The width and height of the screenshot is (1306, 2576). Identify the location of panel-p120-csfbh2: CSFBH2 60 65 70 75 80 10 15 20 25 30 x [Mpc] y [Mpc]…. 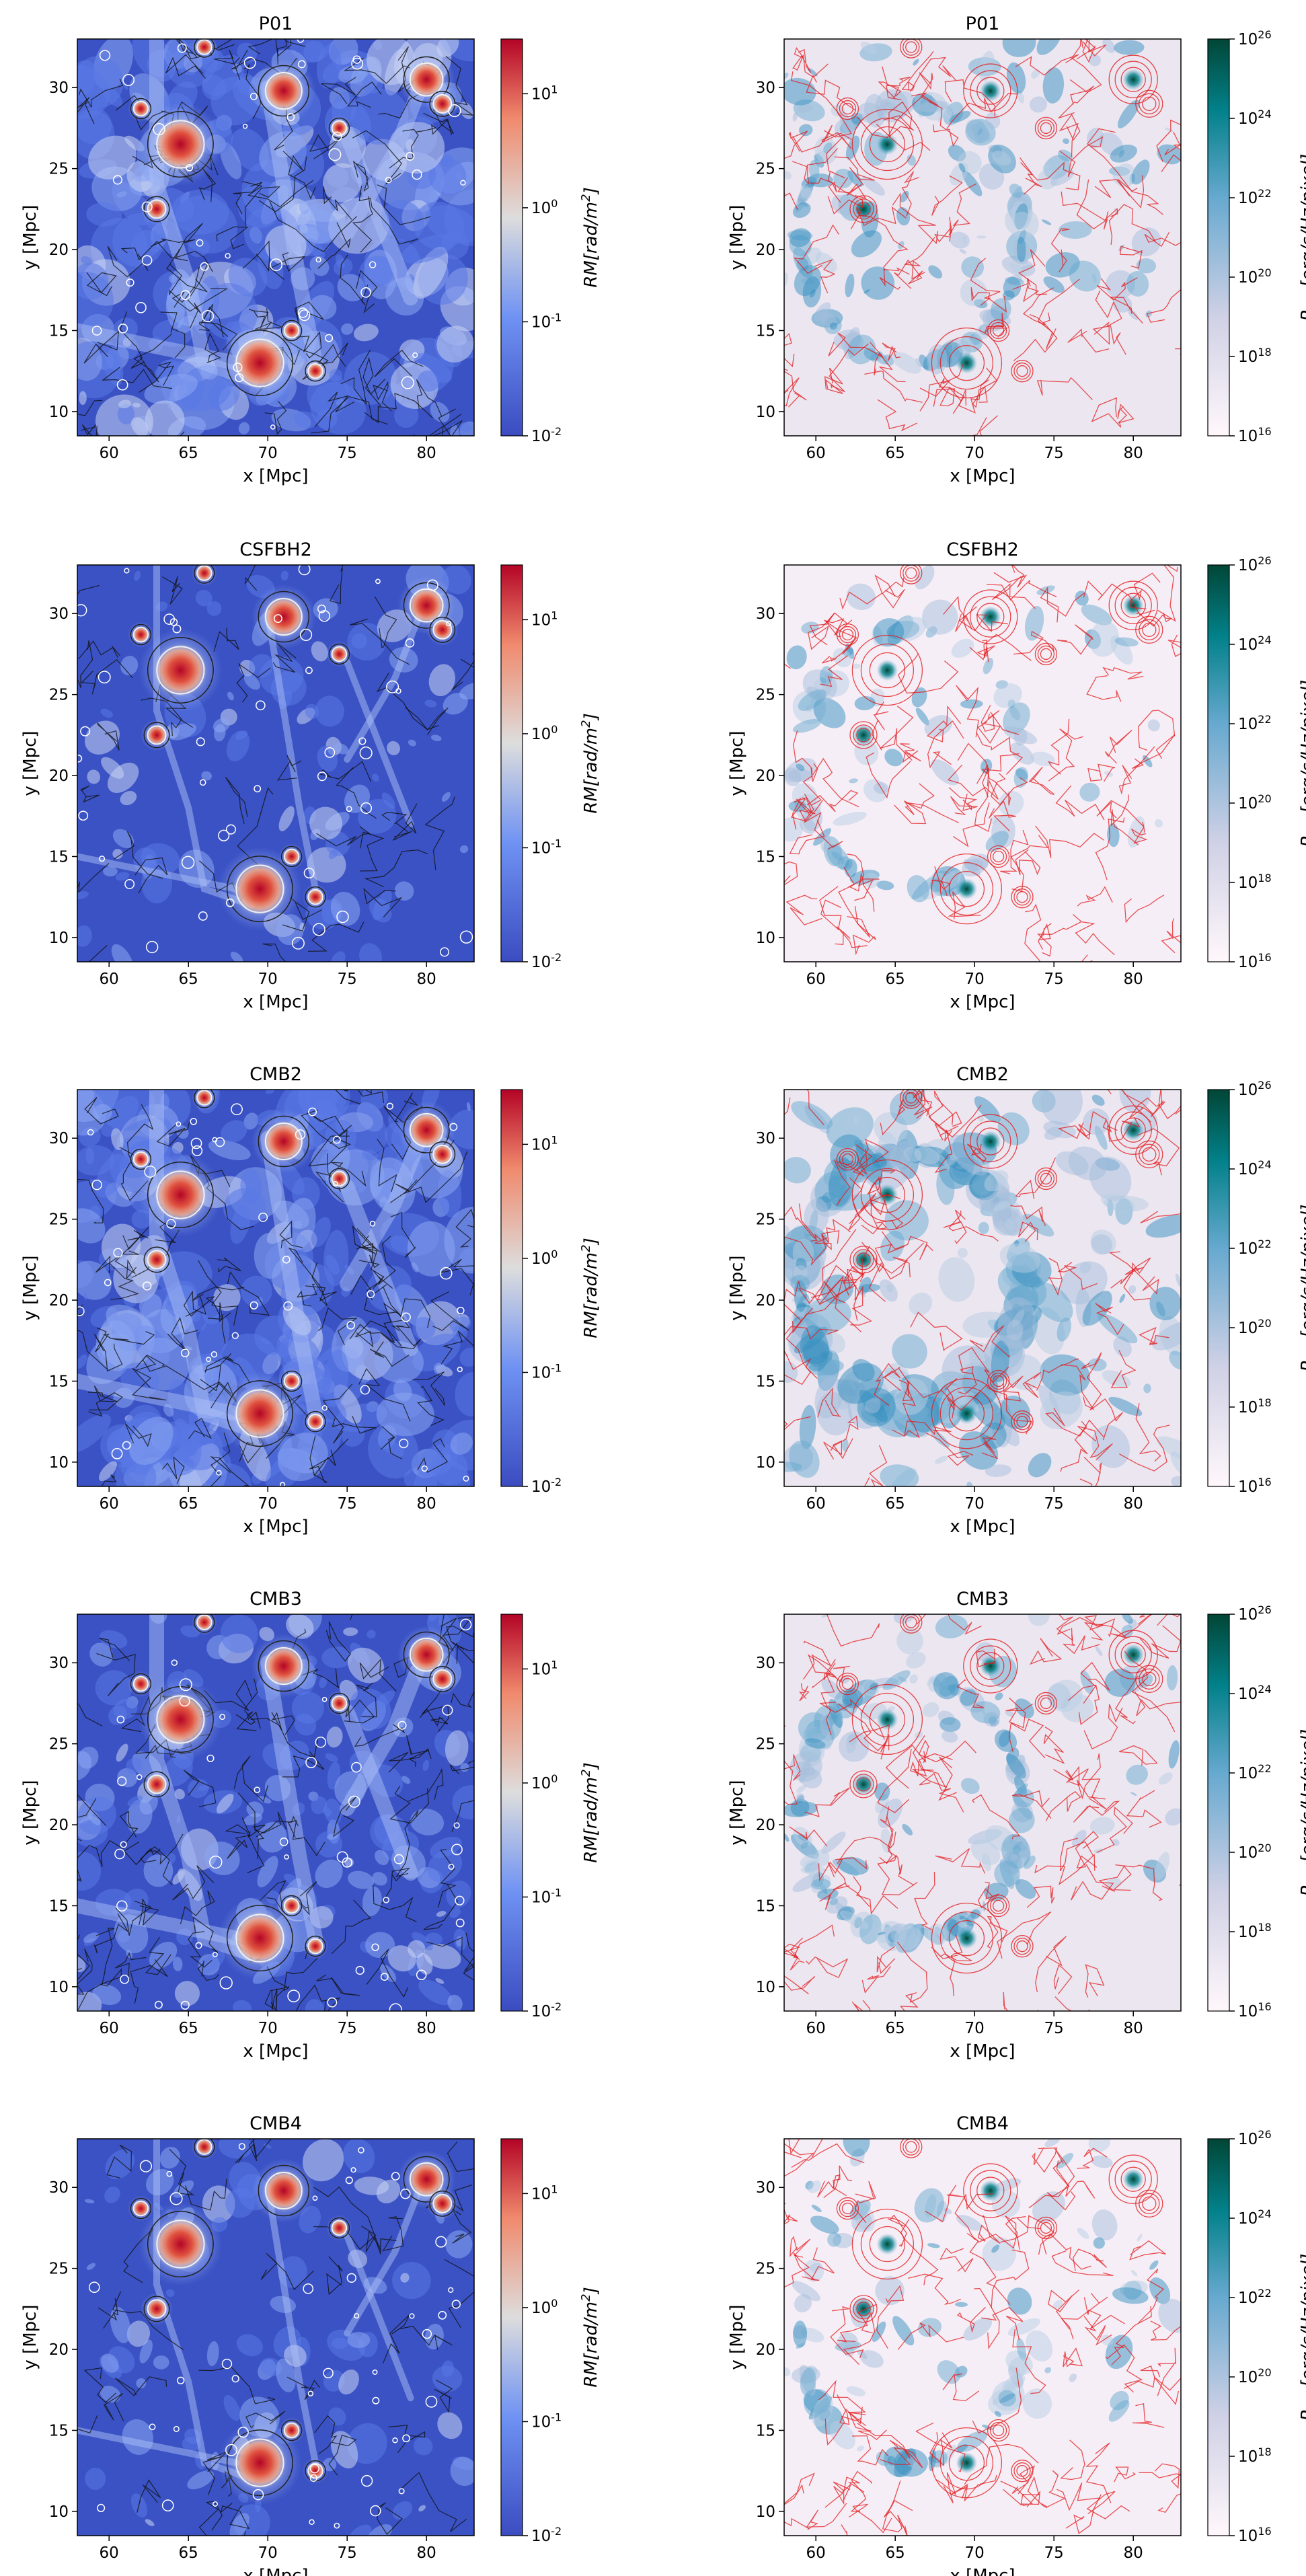
(1016, 775).